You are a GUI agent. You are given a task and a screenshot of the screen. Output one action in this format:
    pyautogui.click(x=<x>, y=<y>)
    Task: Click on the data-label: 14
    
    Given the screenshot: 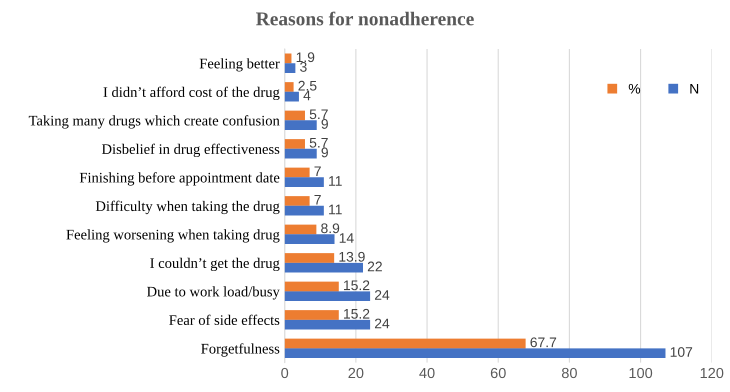 What is the action you would take?
    pyautogui.click(x=347, y=238)
    